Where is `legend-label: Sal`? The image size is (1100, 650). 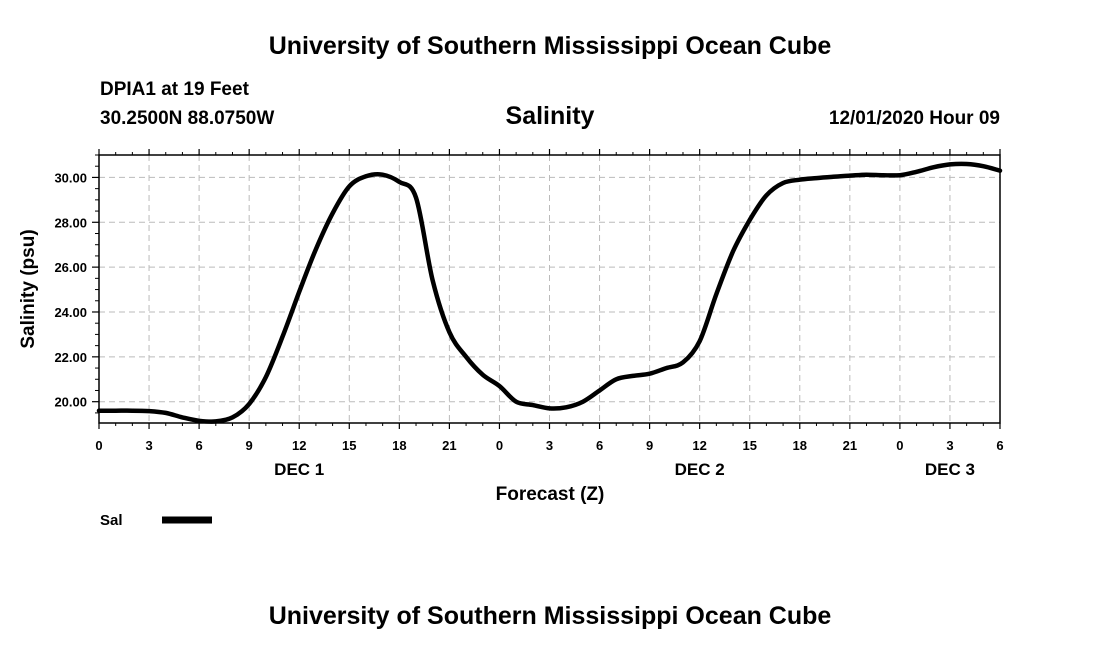
legend-label: Sal is located at coordinates (111, 520).